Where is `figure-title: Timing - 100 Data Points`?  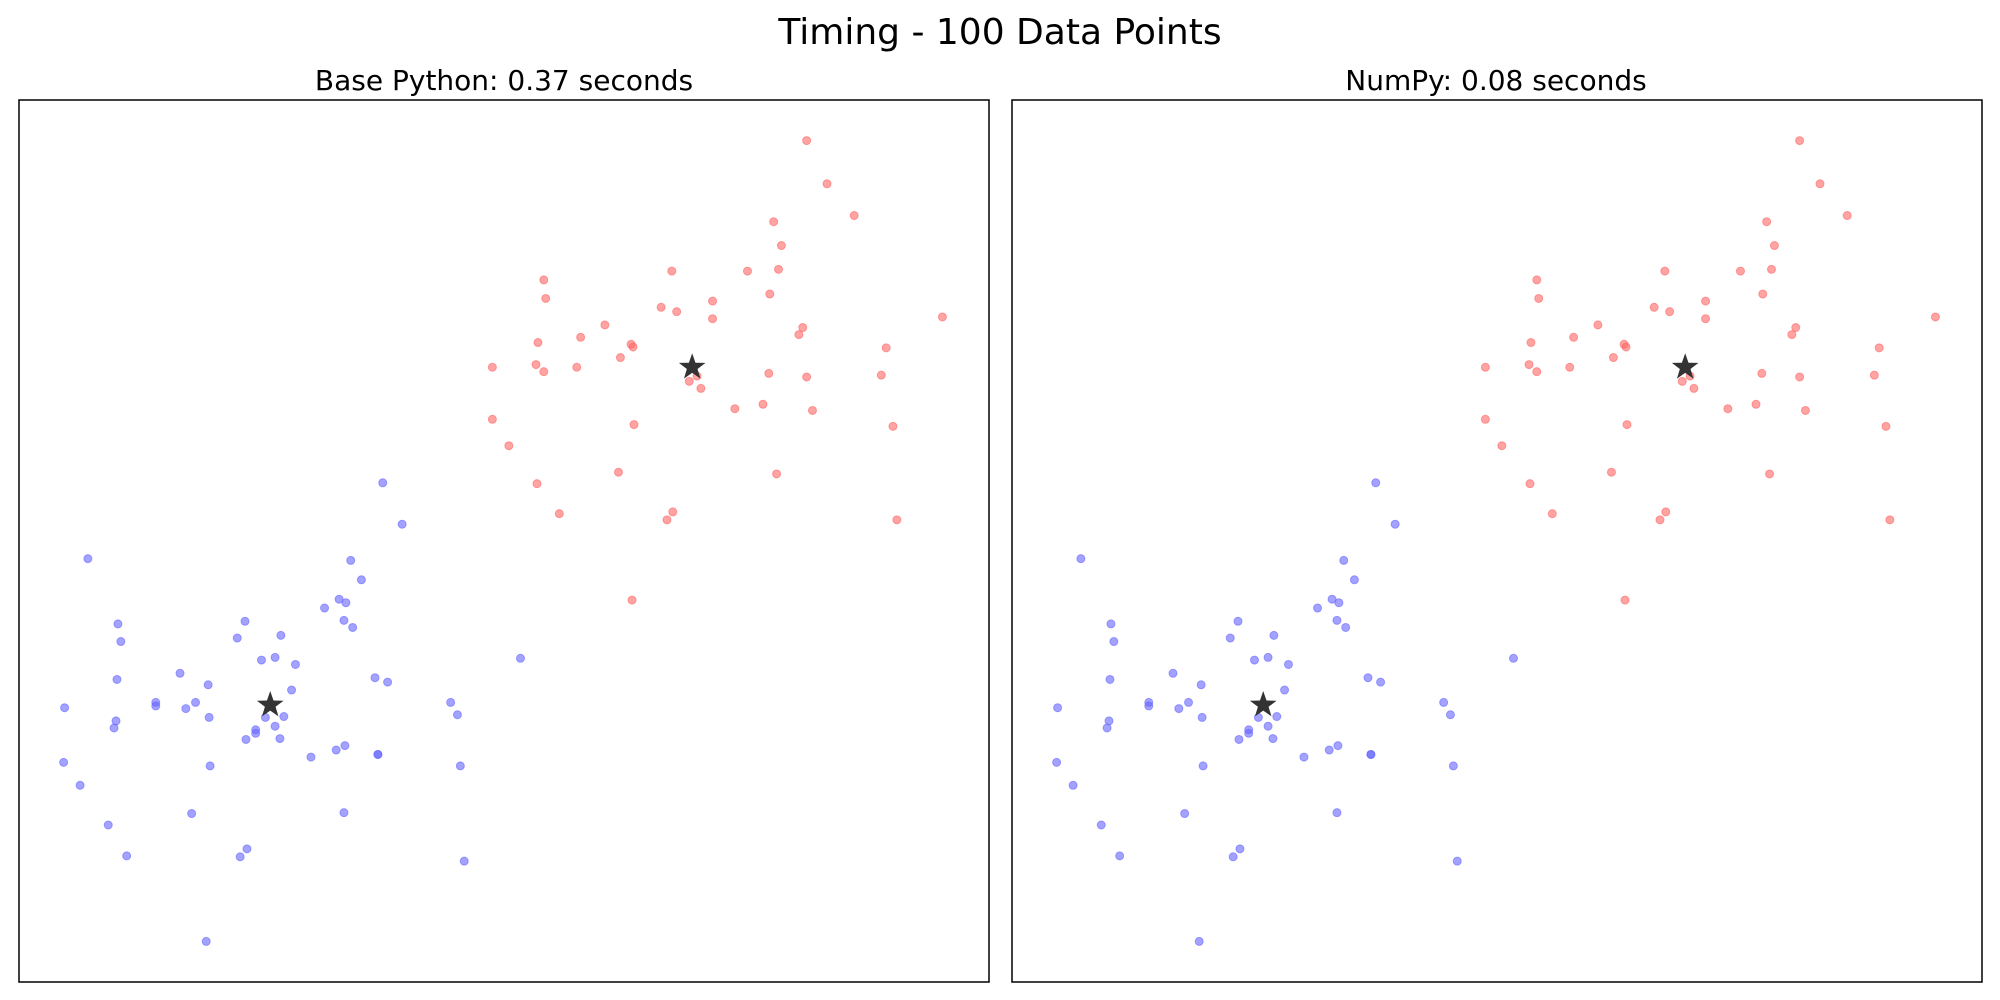 figure-title: Timing - 100 Data Points is located at coordinates (999, 32).